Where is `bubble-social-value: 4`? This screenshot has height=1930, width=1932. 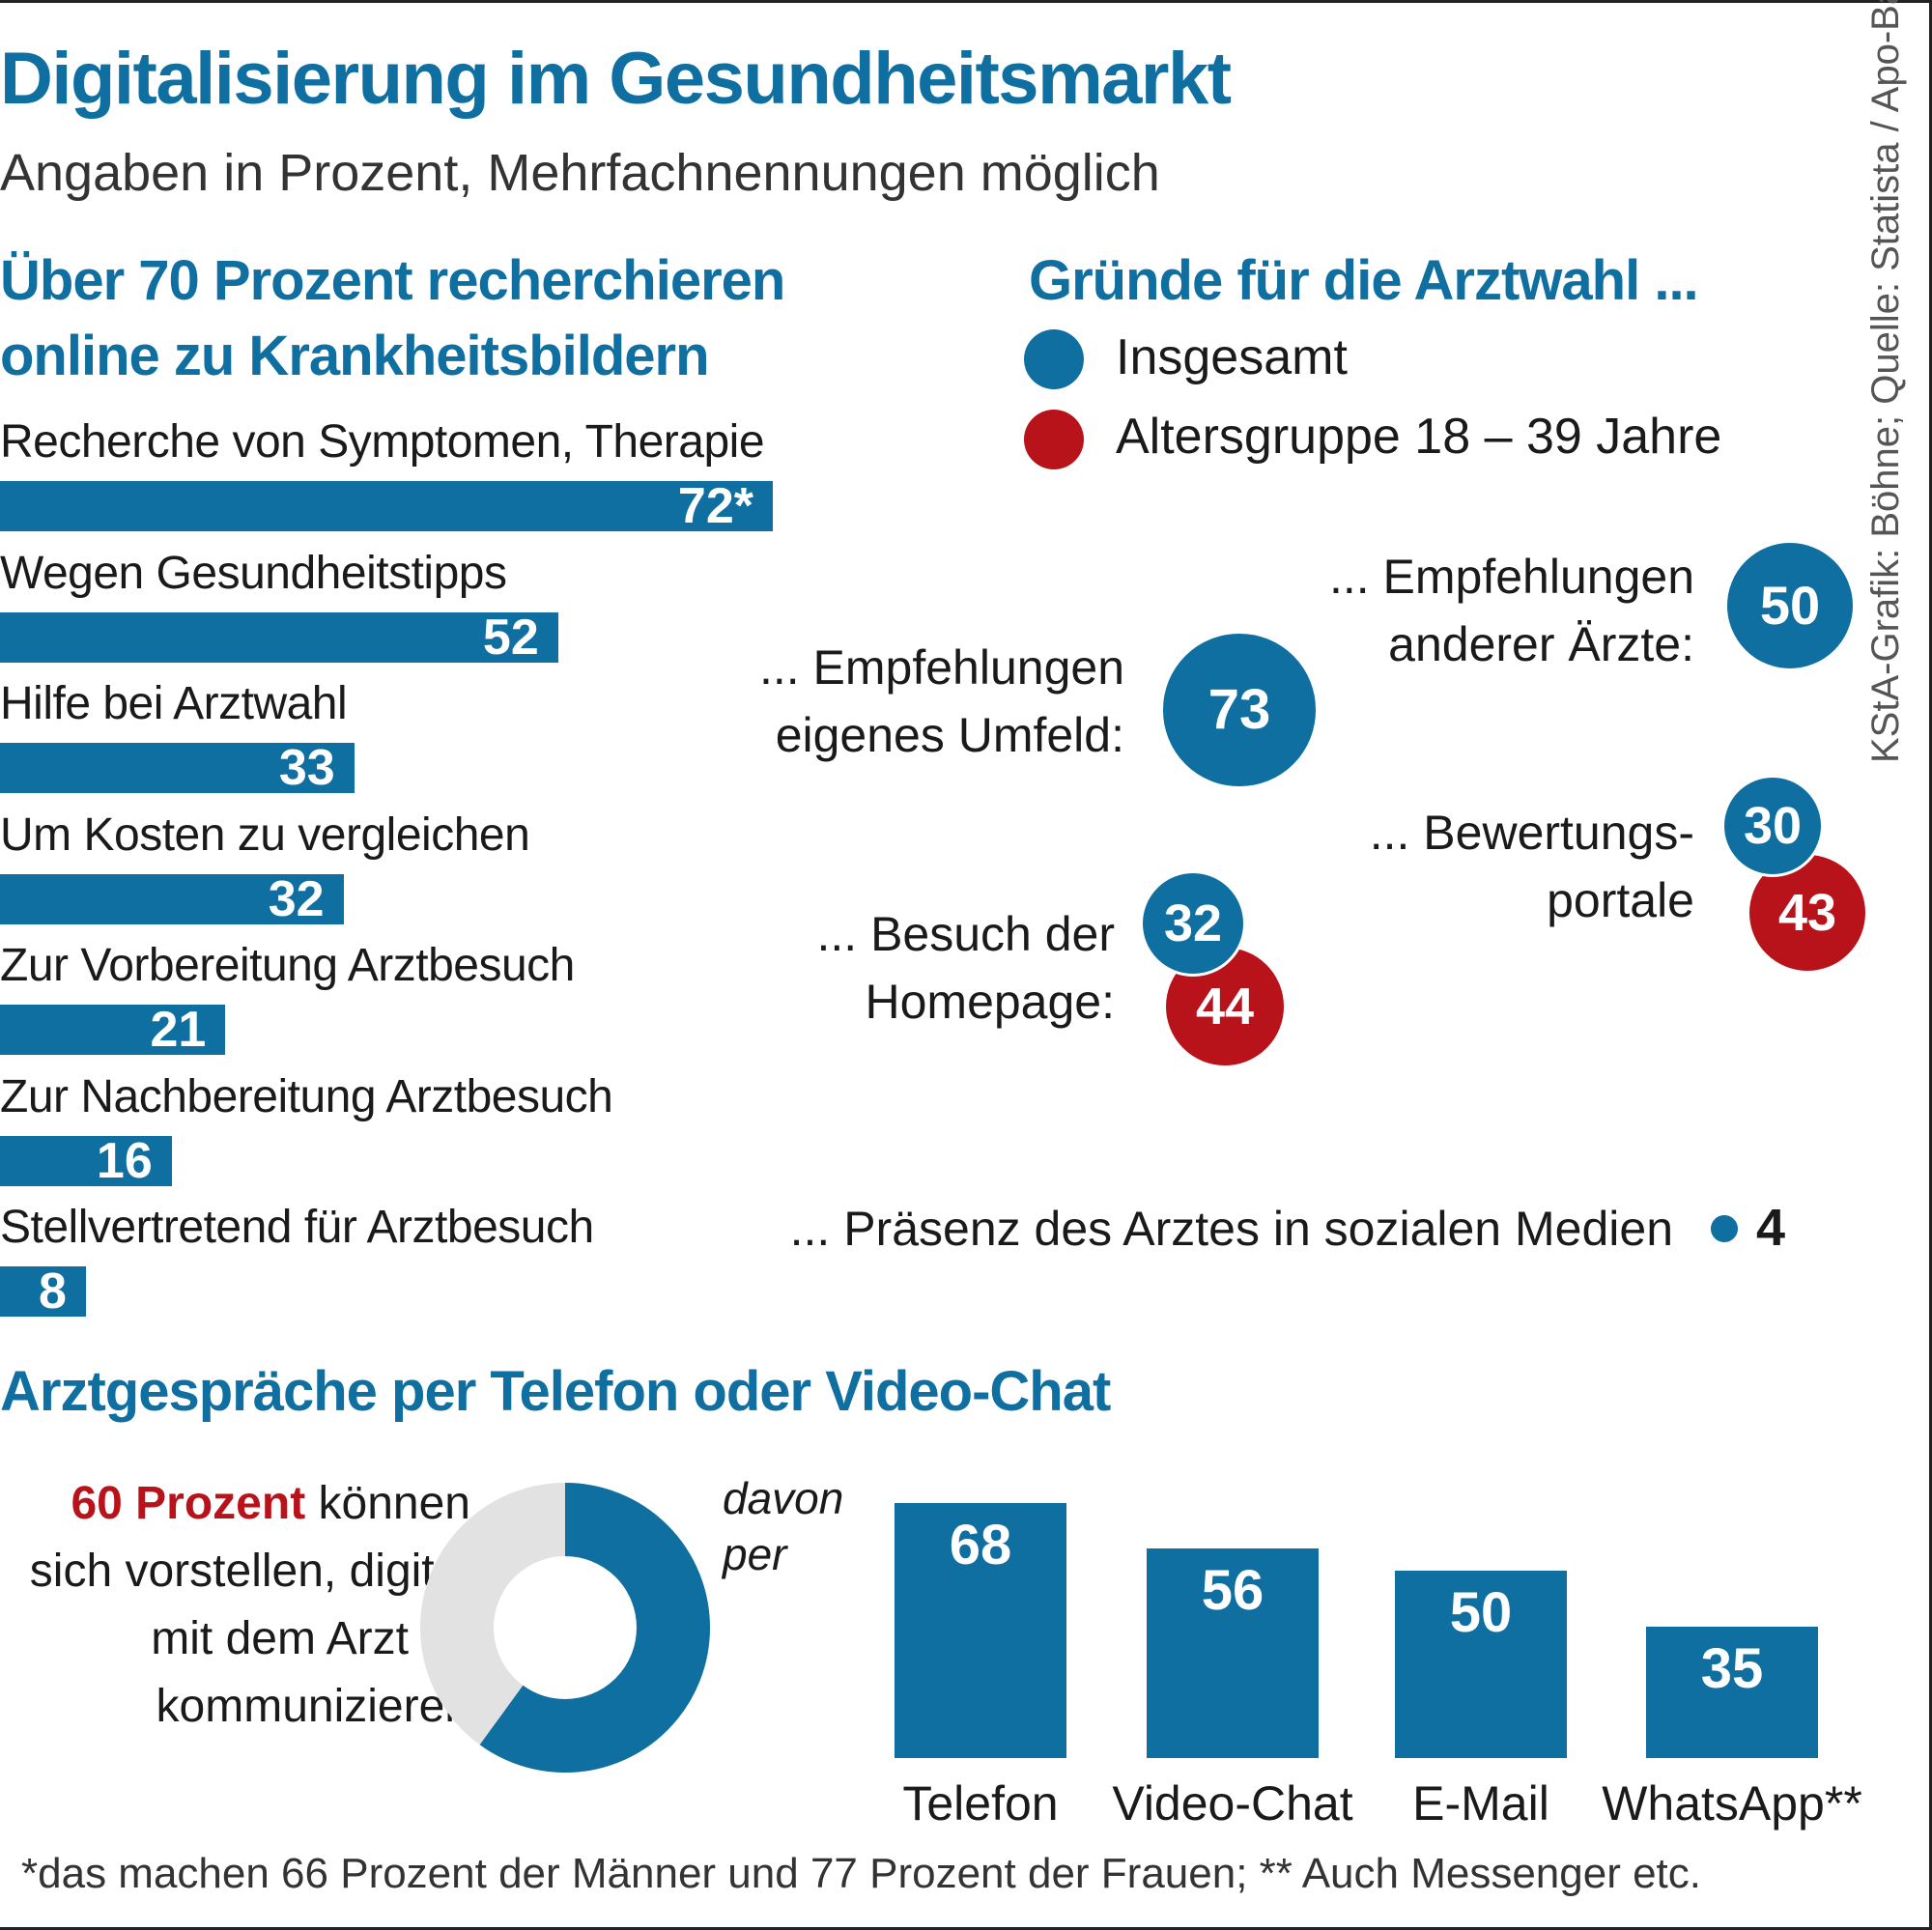
bubble-social-value: 4 is located at coordinates (1771, 1228).